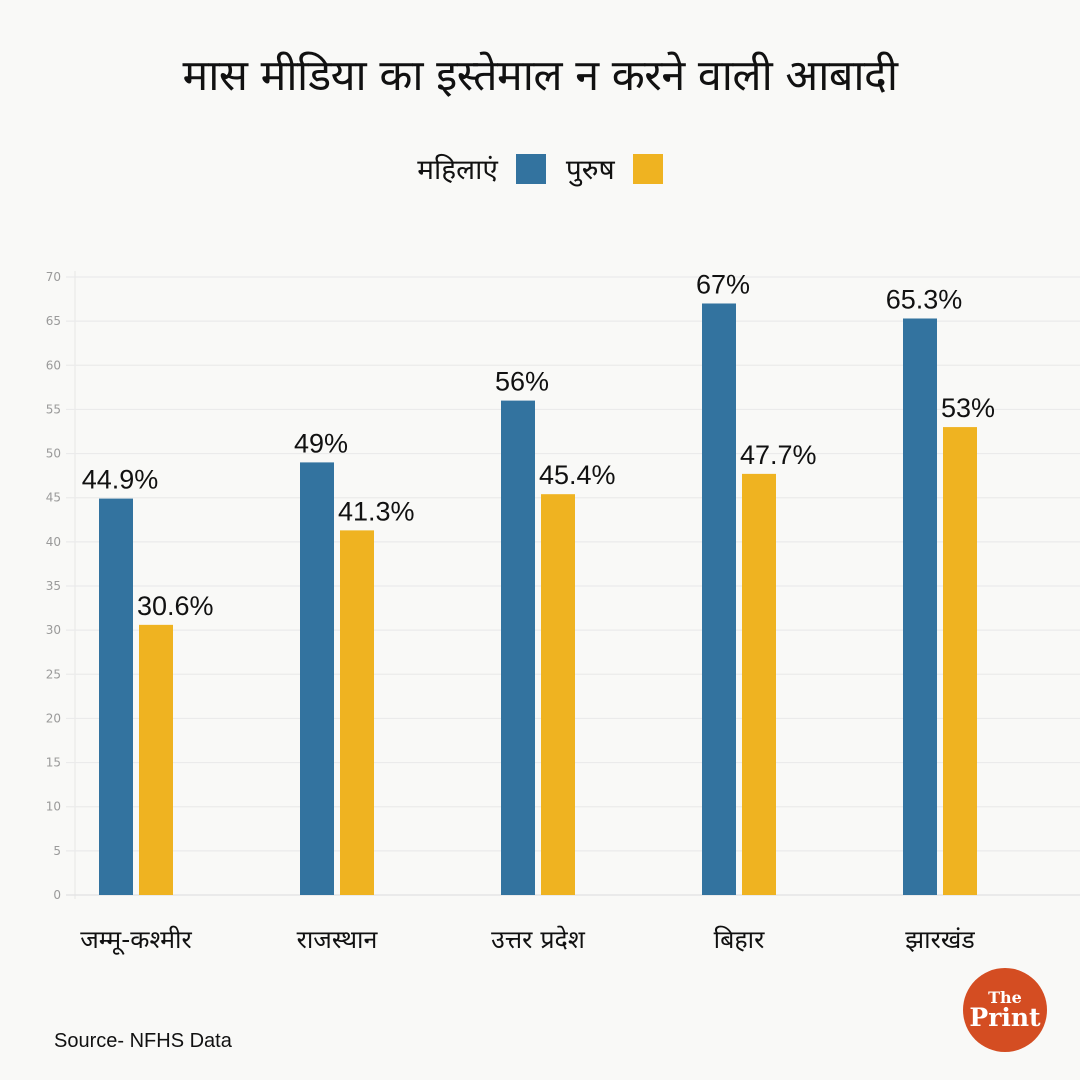  I want to click on x-tick-label: राजस्थान, so click(338, 939).